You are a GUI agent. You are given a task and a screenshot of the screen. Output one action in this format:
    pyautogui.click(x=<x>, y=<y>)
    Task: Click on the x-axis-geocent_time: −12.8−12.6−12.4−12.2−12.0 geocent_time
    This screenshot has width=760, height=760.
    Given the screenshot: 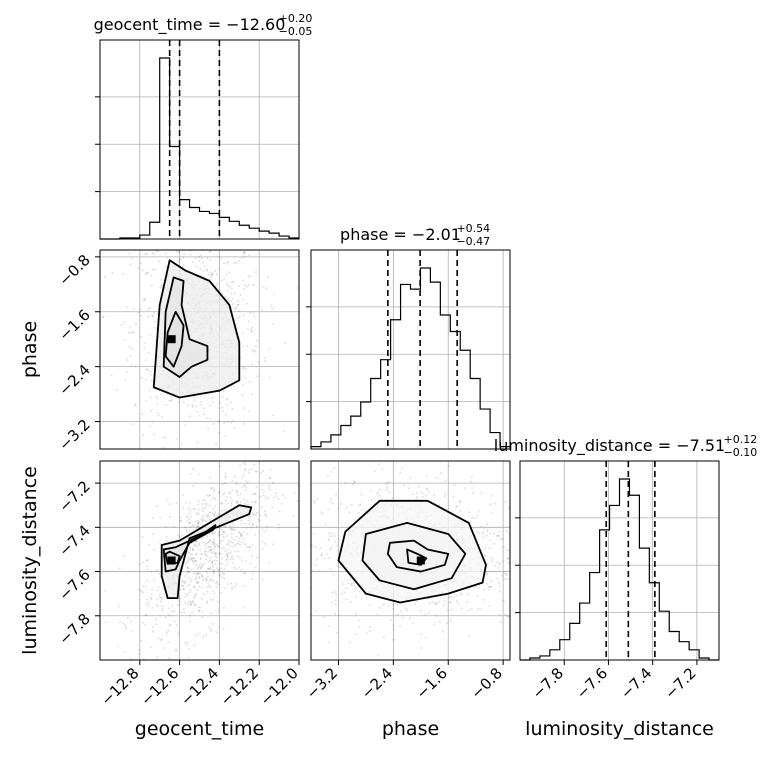 What is the action you would take?
    pyautogui.click(x=199, y=700)
    